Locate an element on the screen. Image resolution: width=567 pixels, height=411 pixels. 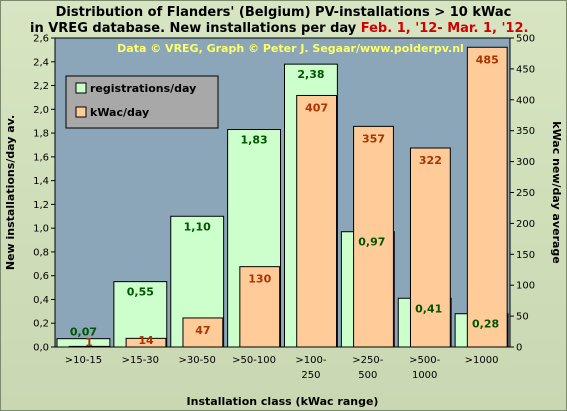
x-tick-label: >1000 is located at coordinates (482, 360).